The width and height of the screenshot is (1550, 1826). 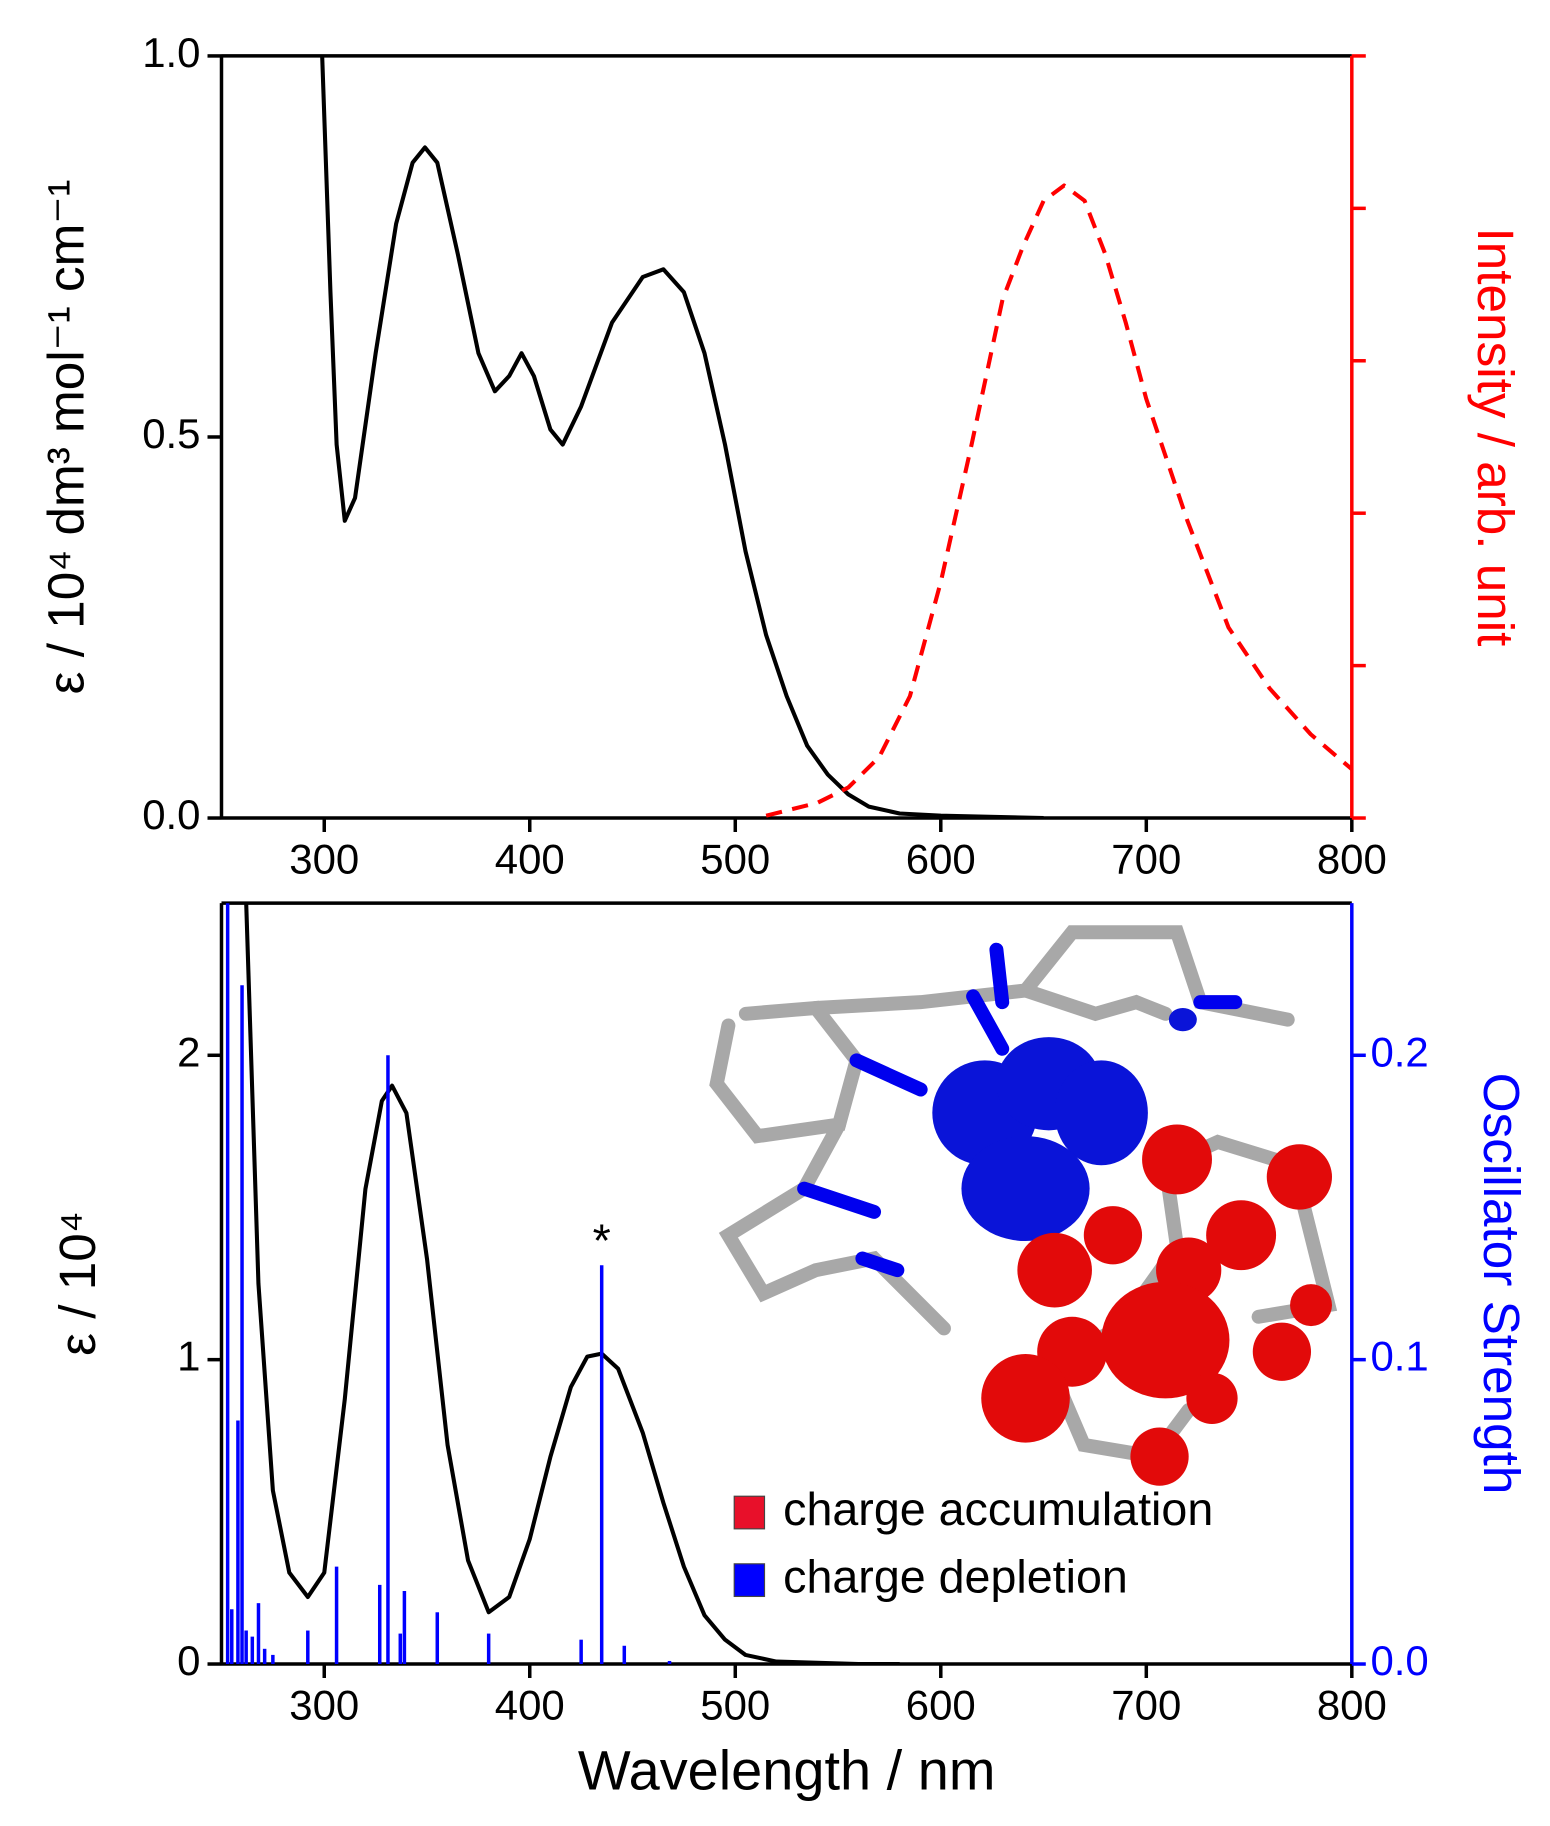 What do you see at coordinates (171, 814) in the screenshot?
I see `y-tick-label: 0.0` at bounding box center [171, 814].